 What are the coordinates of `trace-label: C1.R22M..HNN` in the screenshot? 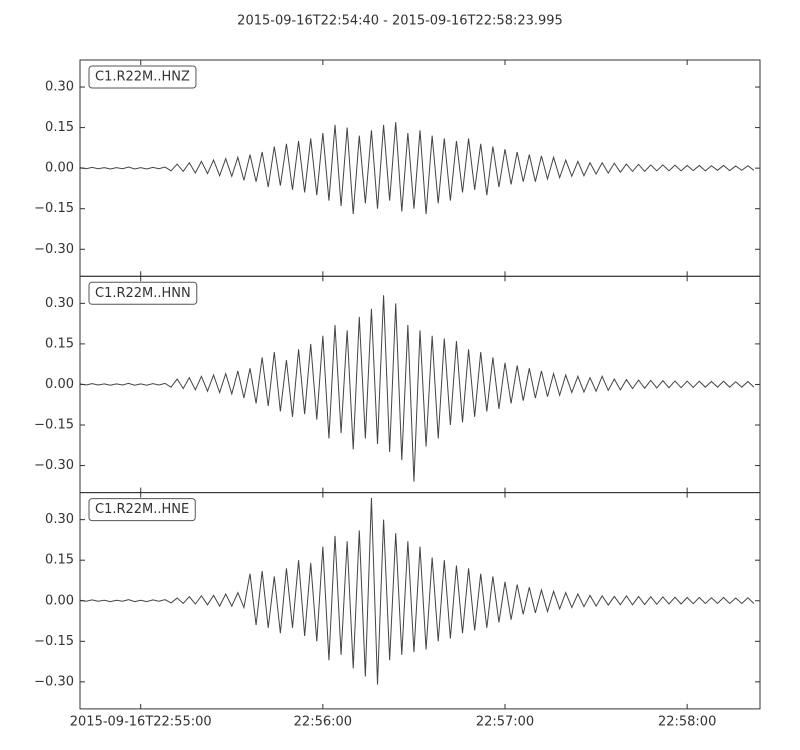 It's located at (143, 293).